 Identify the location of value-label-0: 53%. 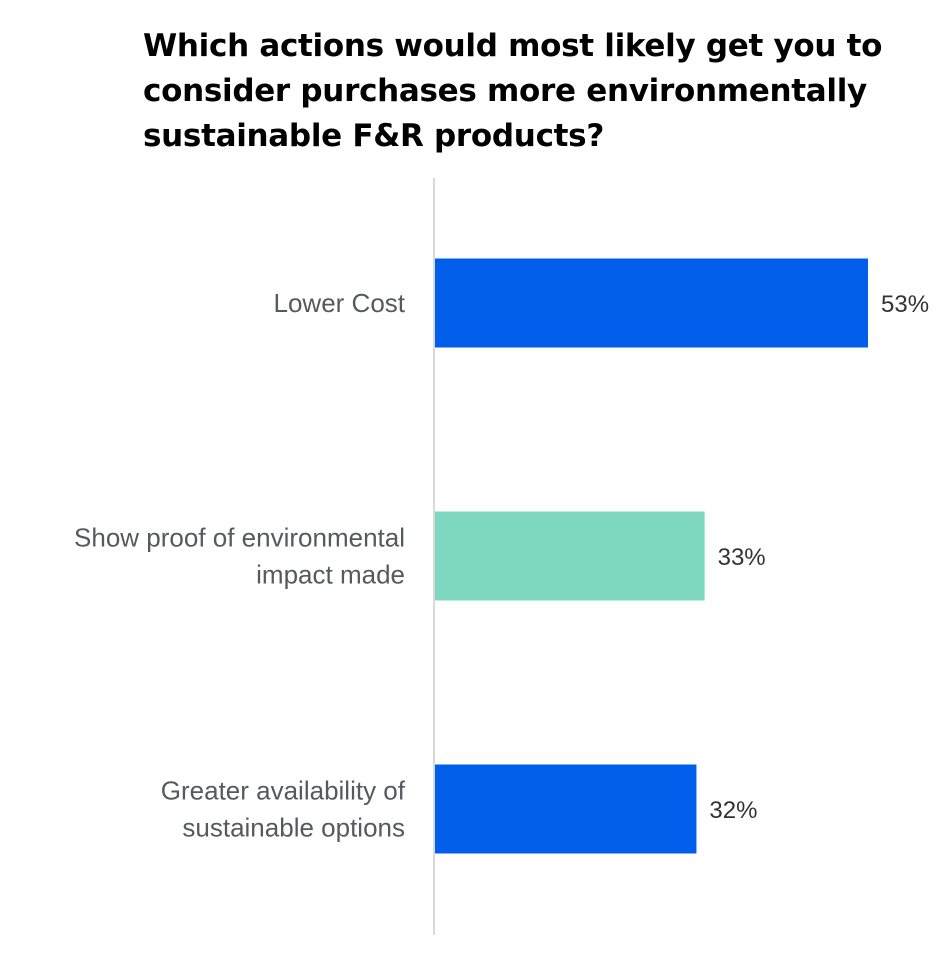
(905, 304).